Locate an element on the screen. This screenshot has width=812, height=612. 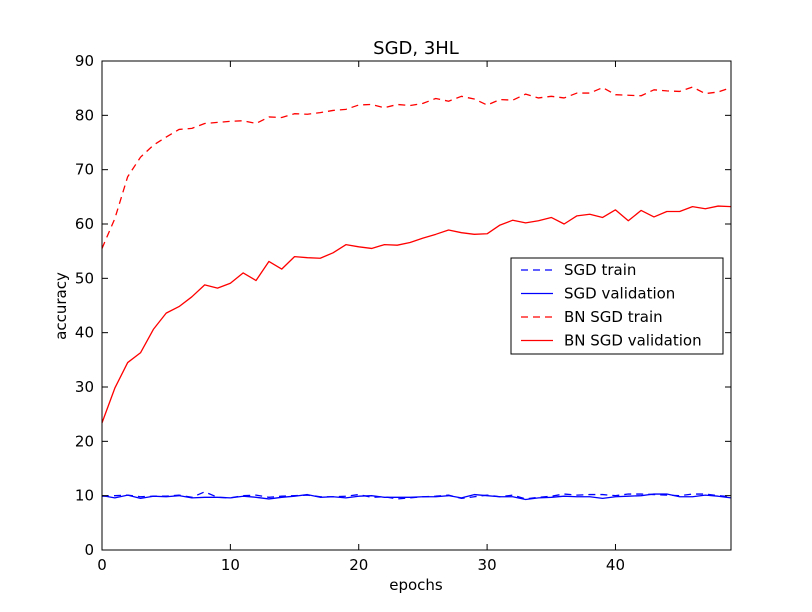
legend-label-1: SGD validation is located at coordinates (619, 294).